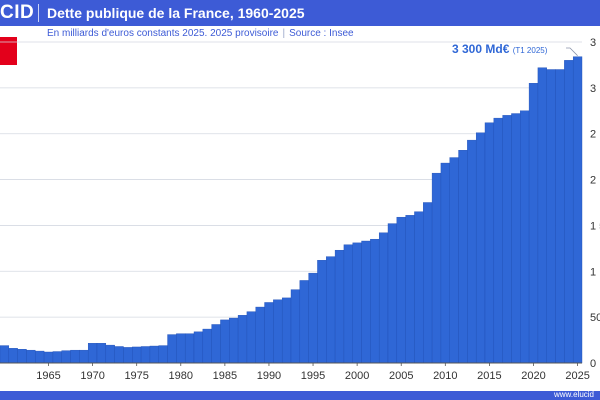 The height and width of the screenshot is (400, 600). Describe the element at coordinates (593, 272) in the screenshot. I see `y-tick-label: 1` at that location.